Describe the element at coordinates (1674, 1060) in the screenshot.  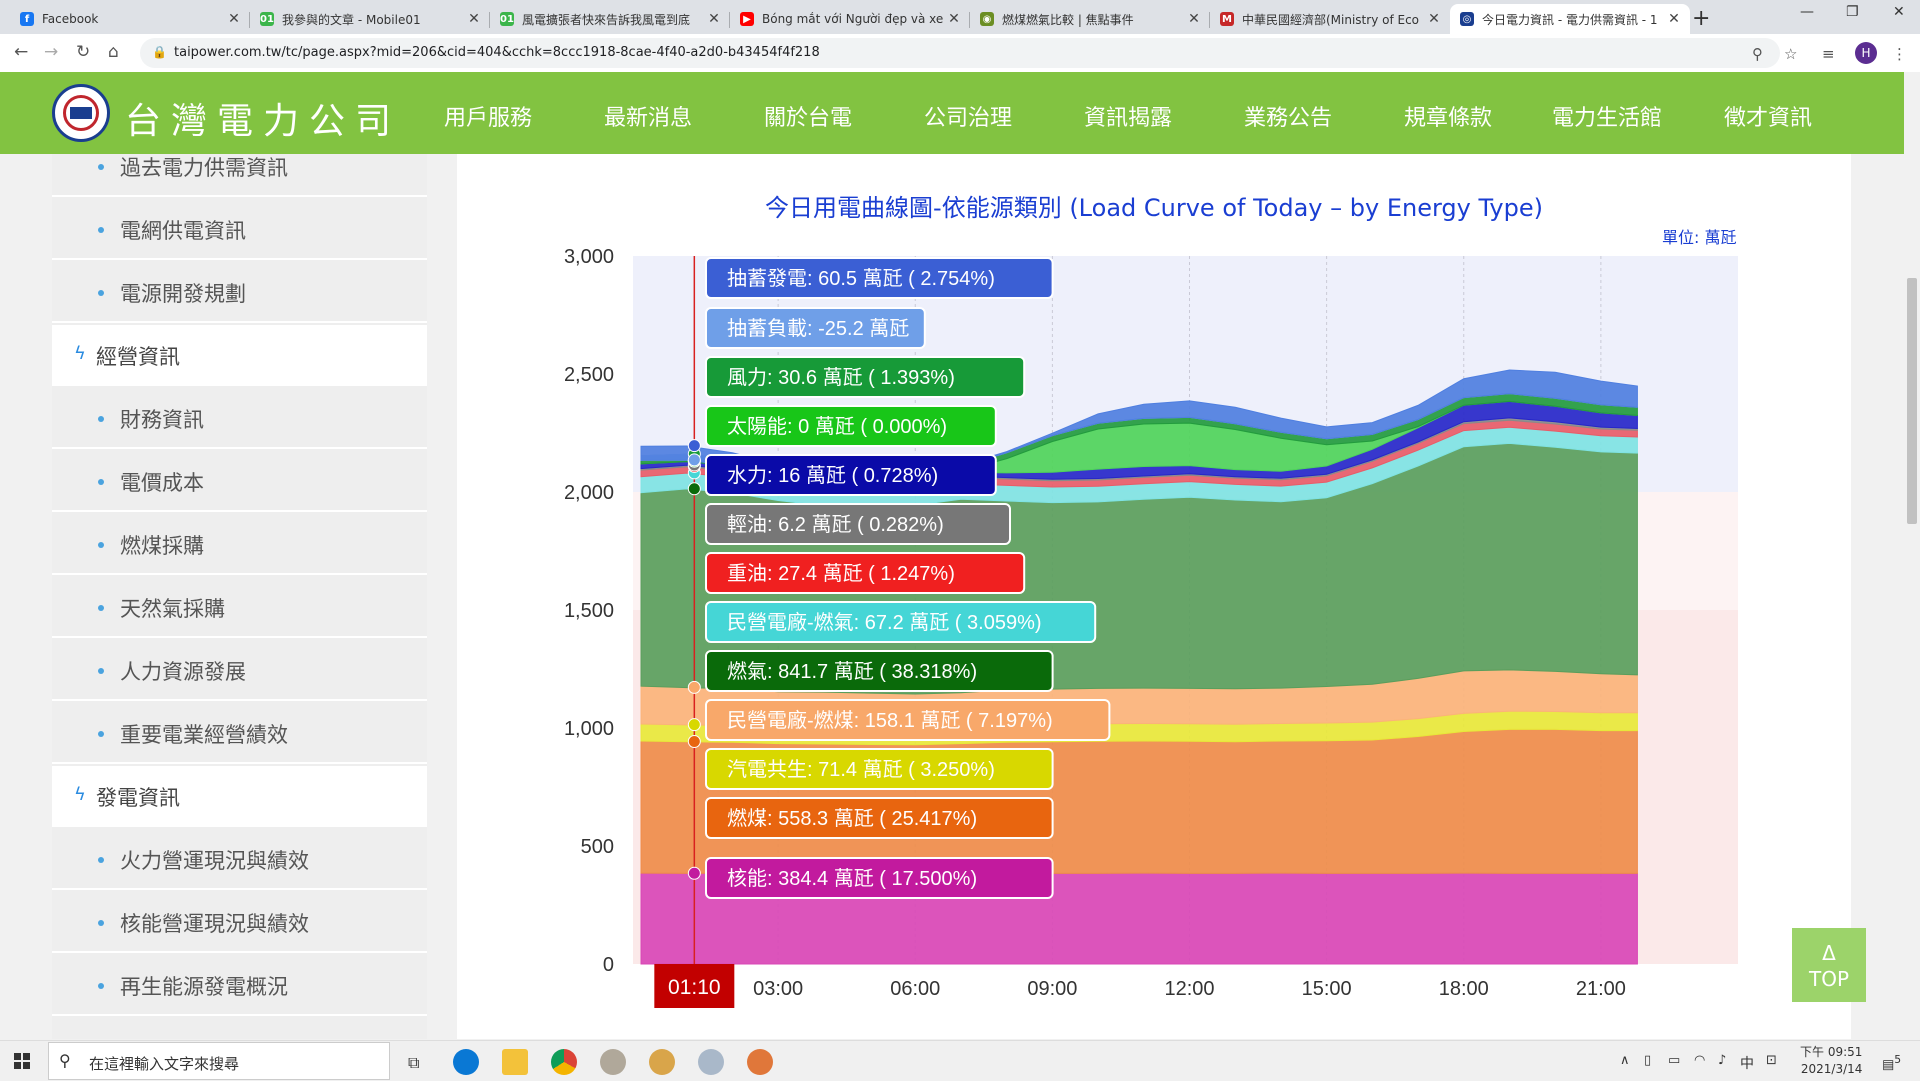
I see `battery-icon: ▭` at that location.